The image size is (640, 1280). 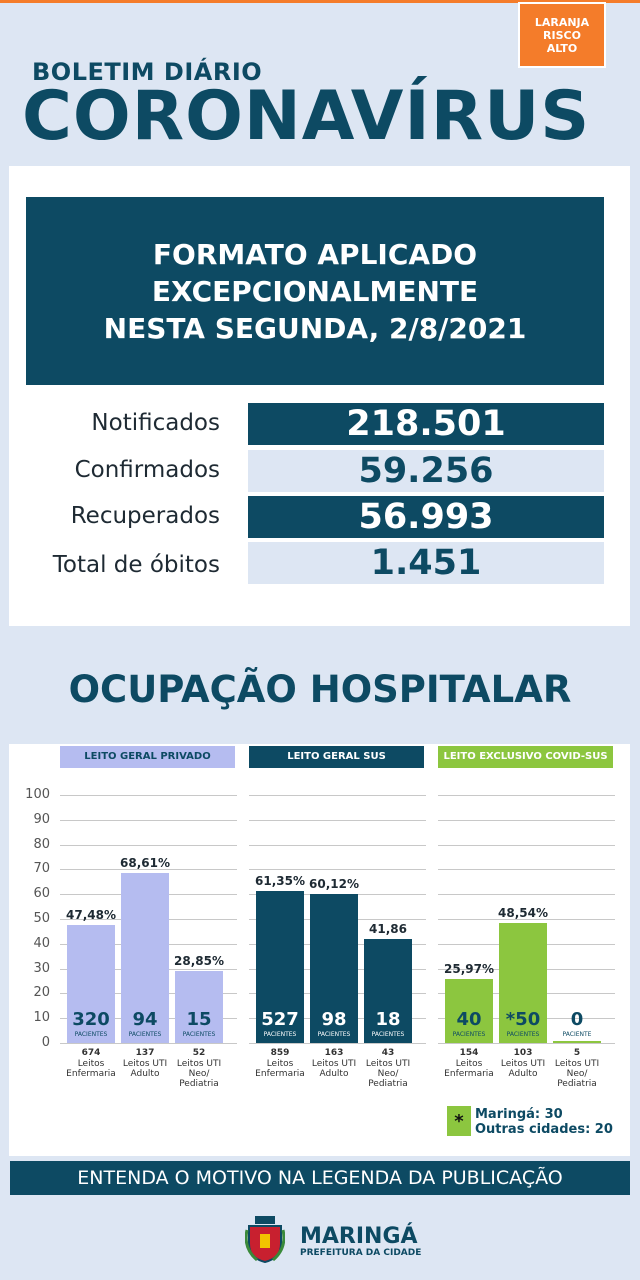 What do you see at coordinates (426, 424) in the screenshot?
I see `stat-value-notified: 218.501` at bounding box center [426, 424].